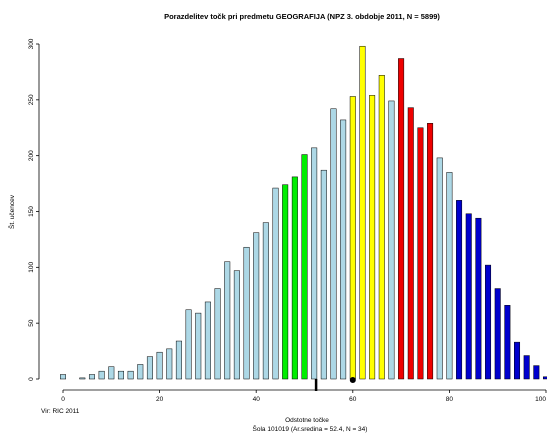  Describe the element at coordinates (31, 323) in the screenshot. I see `y-tick-label: 50` at that location.